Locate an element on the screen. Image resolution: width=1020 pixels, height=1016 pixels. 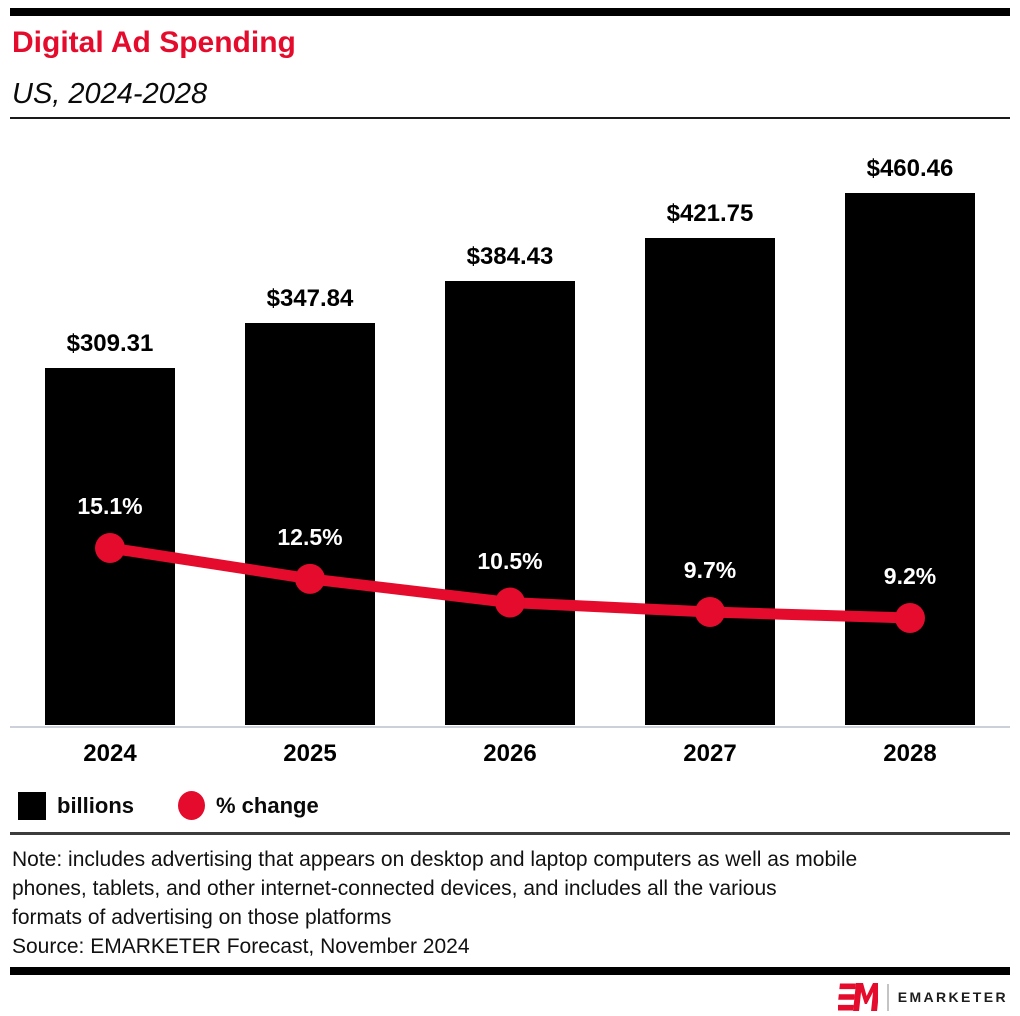
bar-2028 is located at coordinates (910, 459).